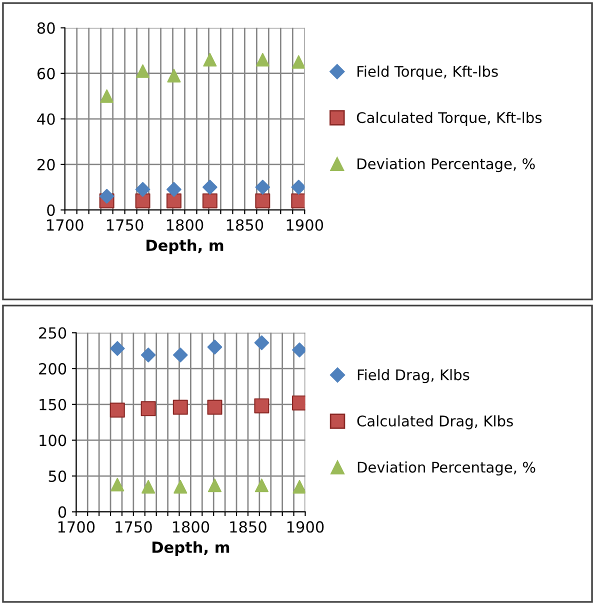  What do you see at coordinates (435, 422) in the screenshot?
I see `legend-label: Calculated Drag, Klbs` at bounding box center [435, 422].